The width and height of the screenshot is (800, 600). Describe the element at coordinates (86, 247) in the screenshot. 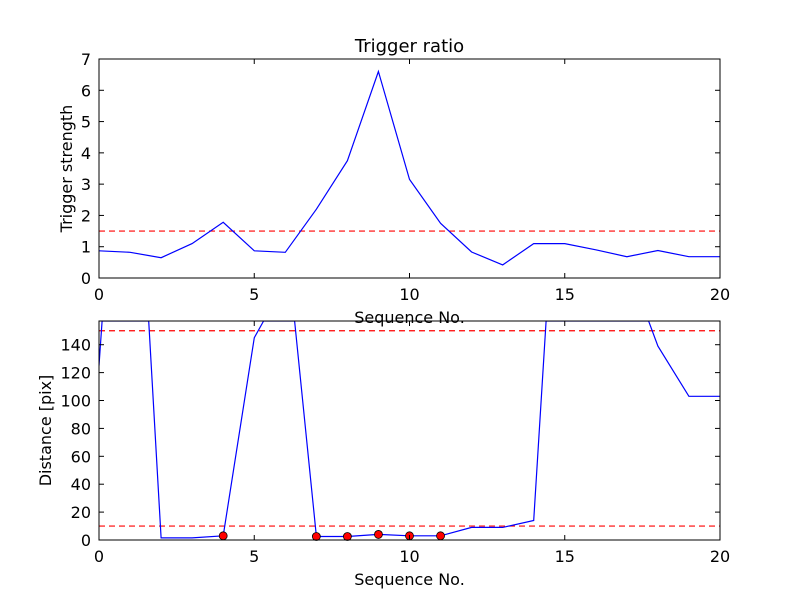

I see `y-tick-label: 1` at that location.